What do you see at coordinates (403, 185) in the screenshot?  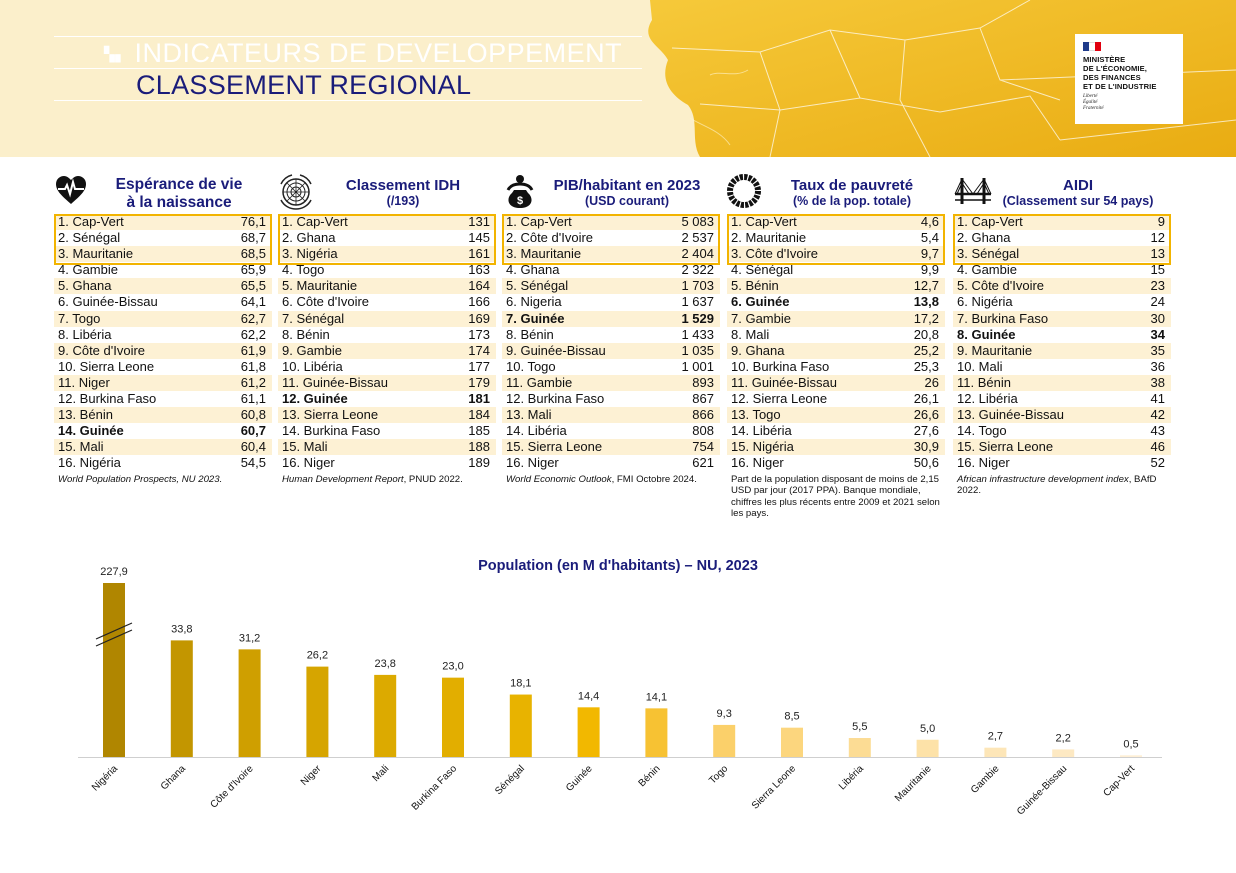 I see `table-title-text: Classement IDH` at bounding box center [403, 185].